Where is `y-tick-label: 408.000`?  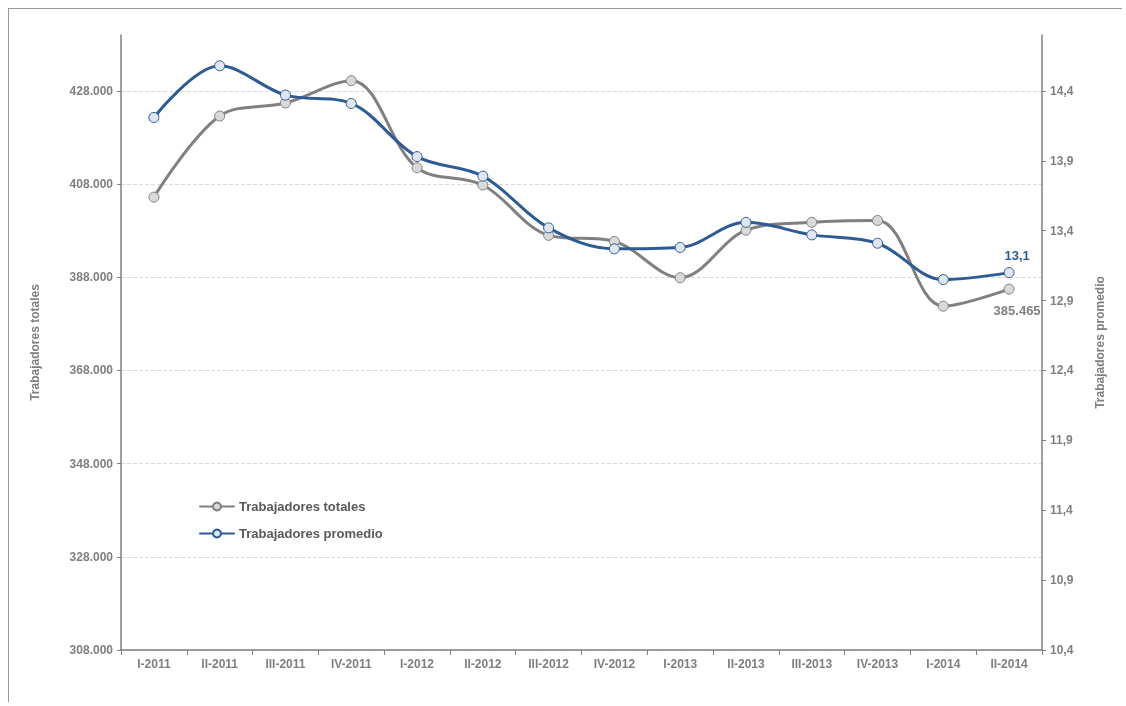 y-tick-label: 408.000 is located at coordinates (91, 184).